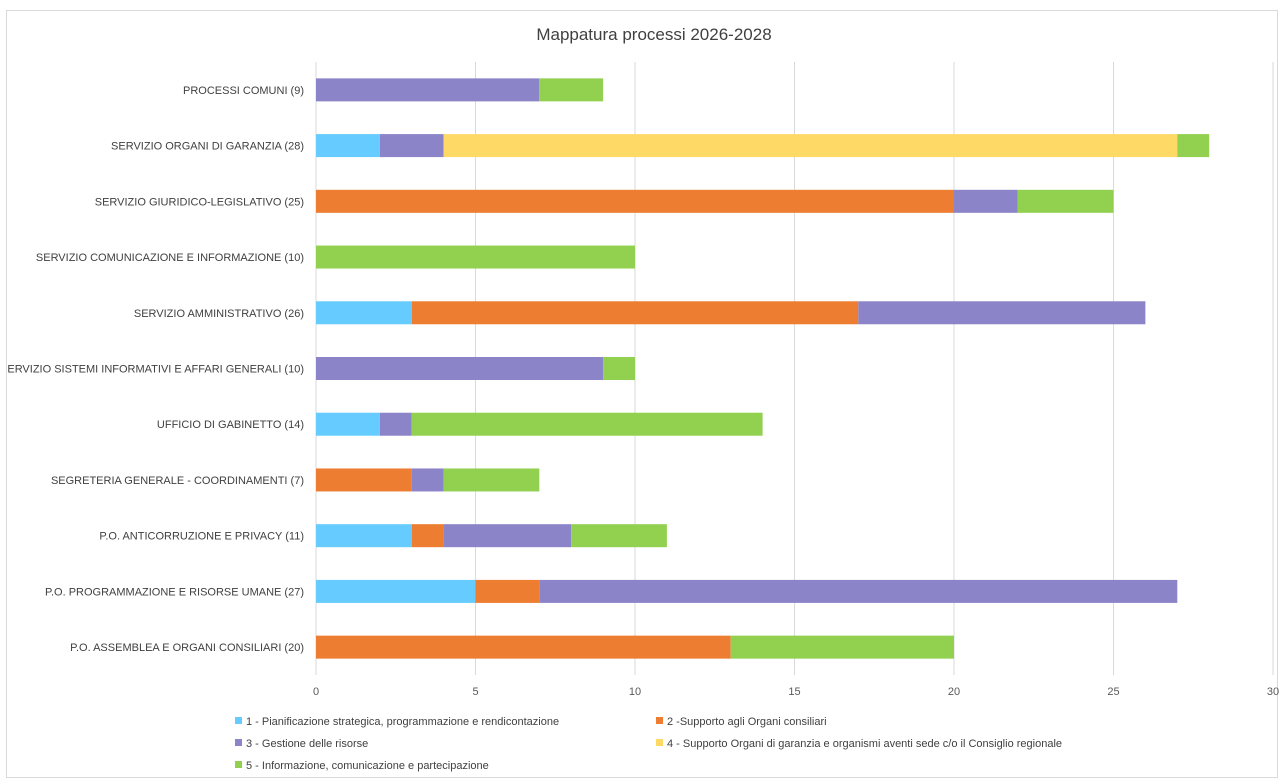 The image size is (1284, 783). Describe the element at coordinates (187, 648) in the screenshot. I see `category-label: P.O. ASSEMBLEA E ORGANI CONSILIARI (20)` at that location.